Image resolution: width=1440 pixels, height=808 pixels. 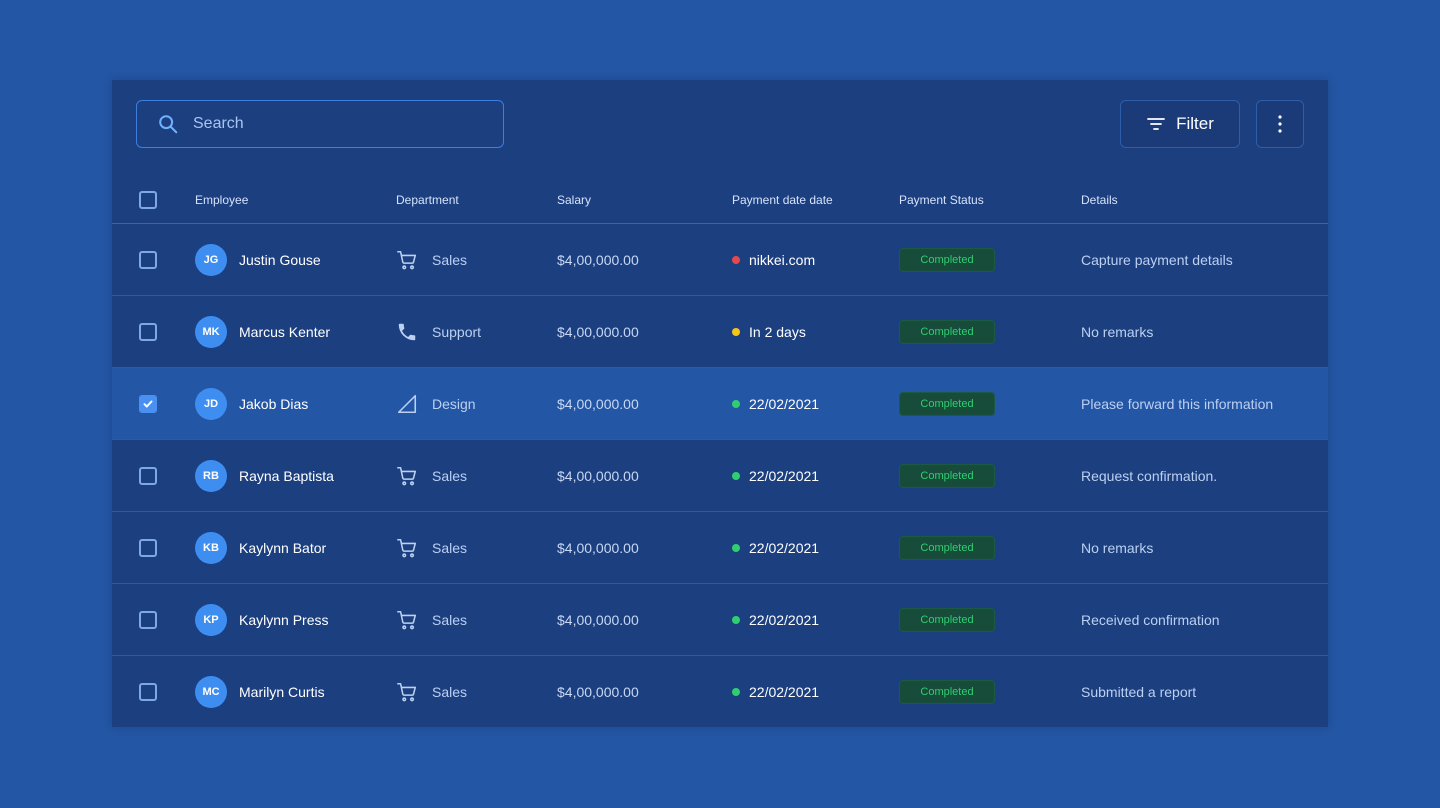 What do you see at coordinates (148, 199) in the screenshot?
I see `select-all-checkbox` at bounding box center [148, 199].